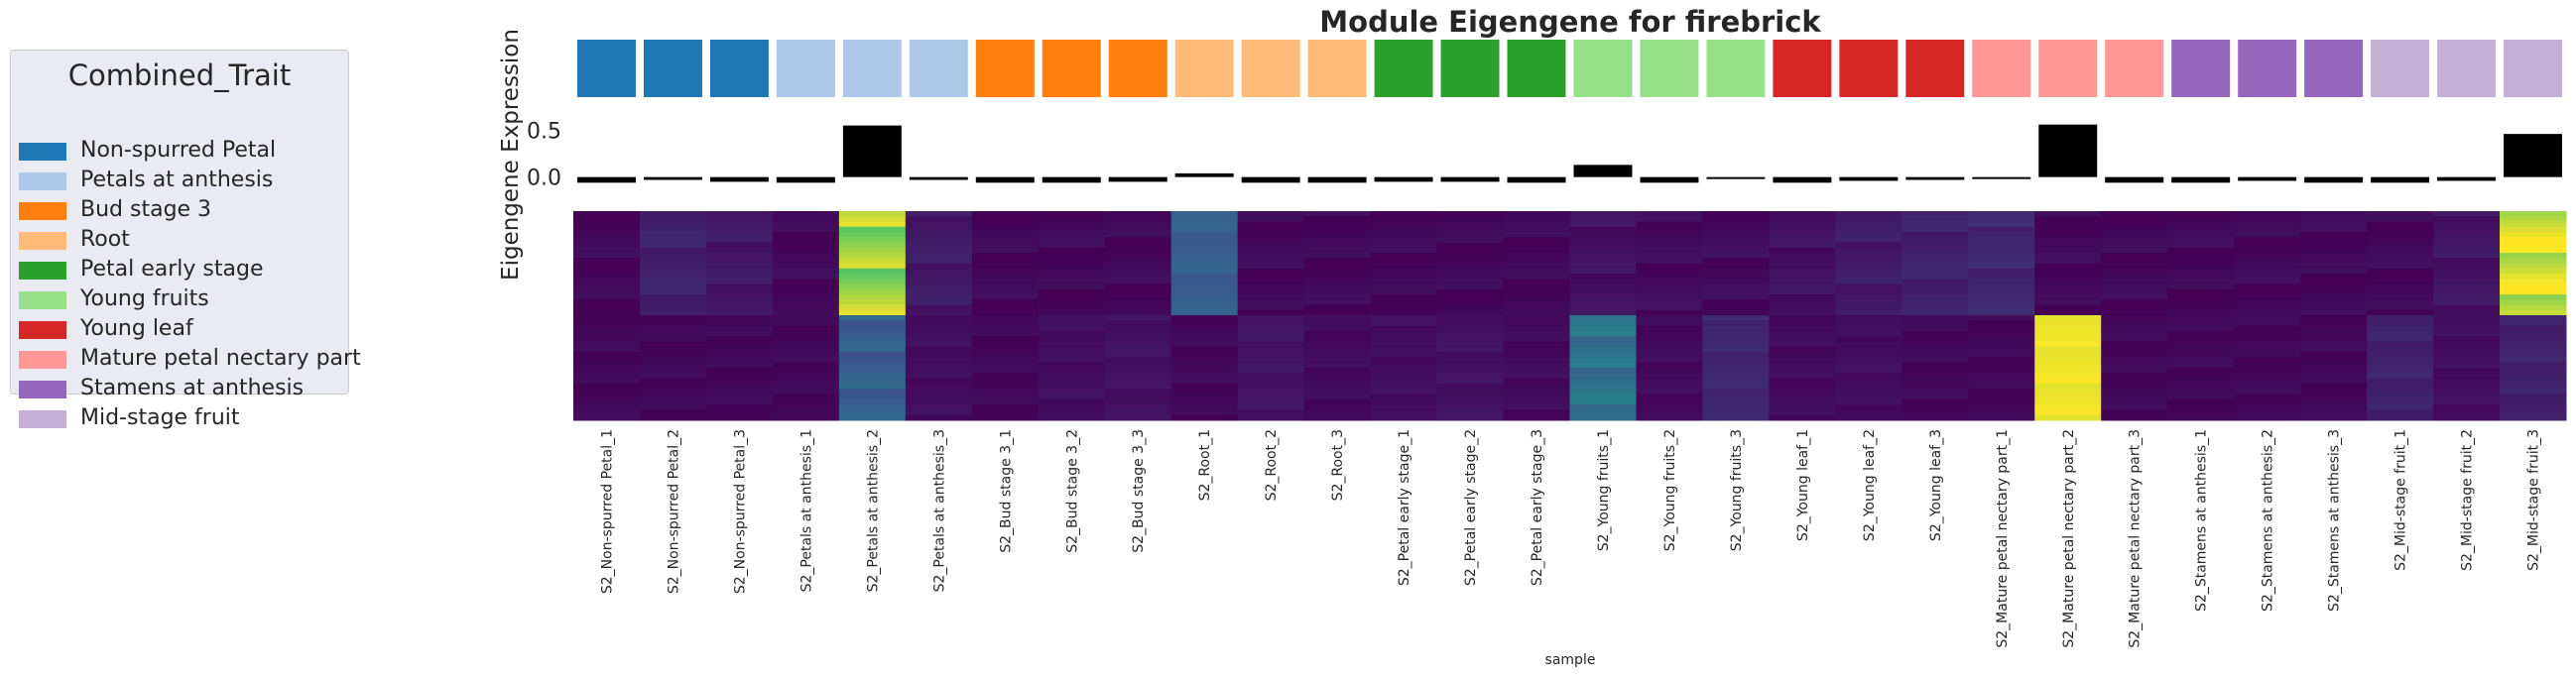  I want to click on sample-tick-label: S2_Petals at anthesis_1, so click(806, 510).